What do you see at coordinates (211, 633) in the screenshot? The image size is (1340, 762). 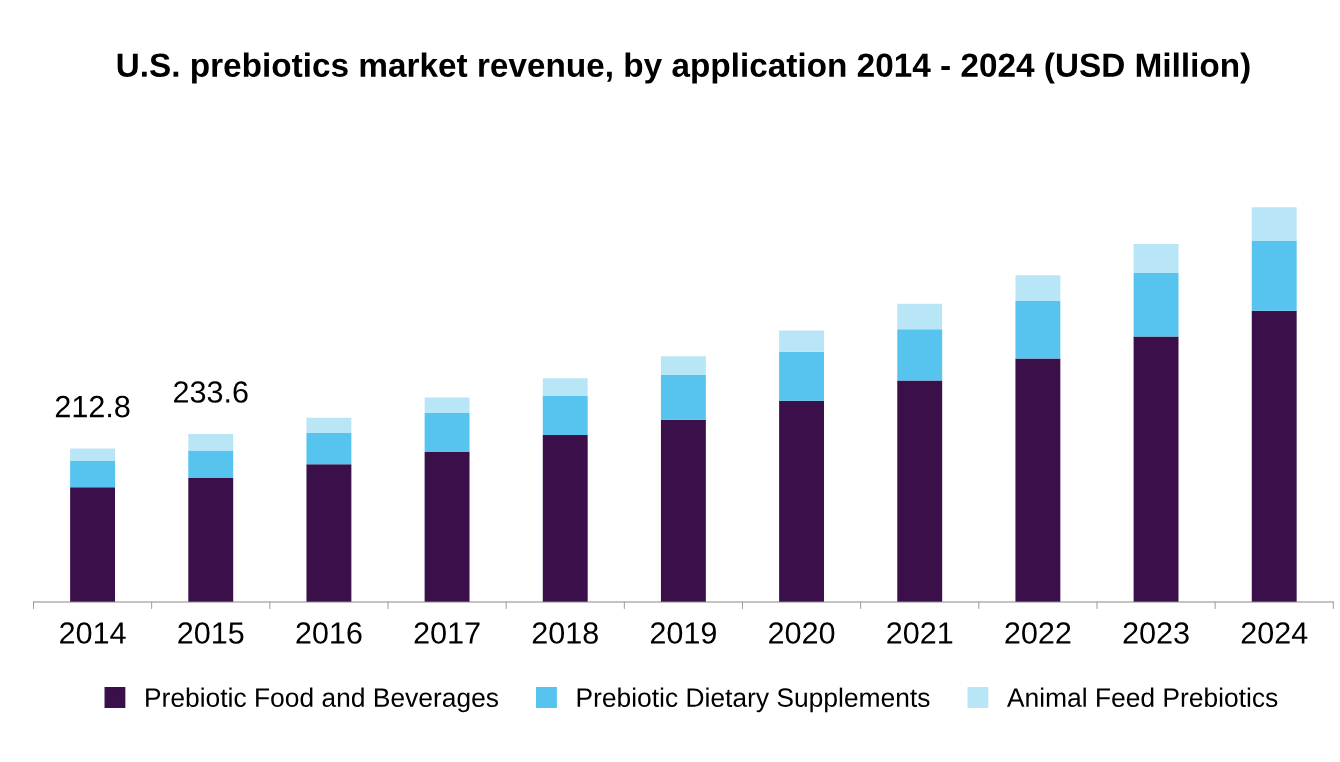 I see `x-tick-label: 2015` at bounding box center [211, 633].